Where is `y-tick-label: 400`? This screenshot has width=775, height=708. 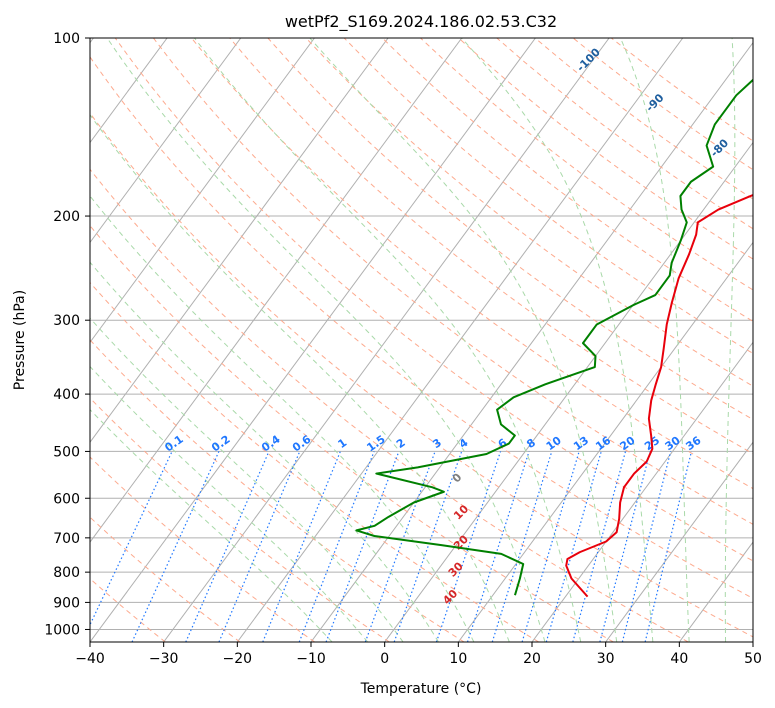 y-tick-label: 400 is located at coordinates (66, 395).